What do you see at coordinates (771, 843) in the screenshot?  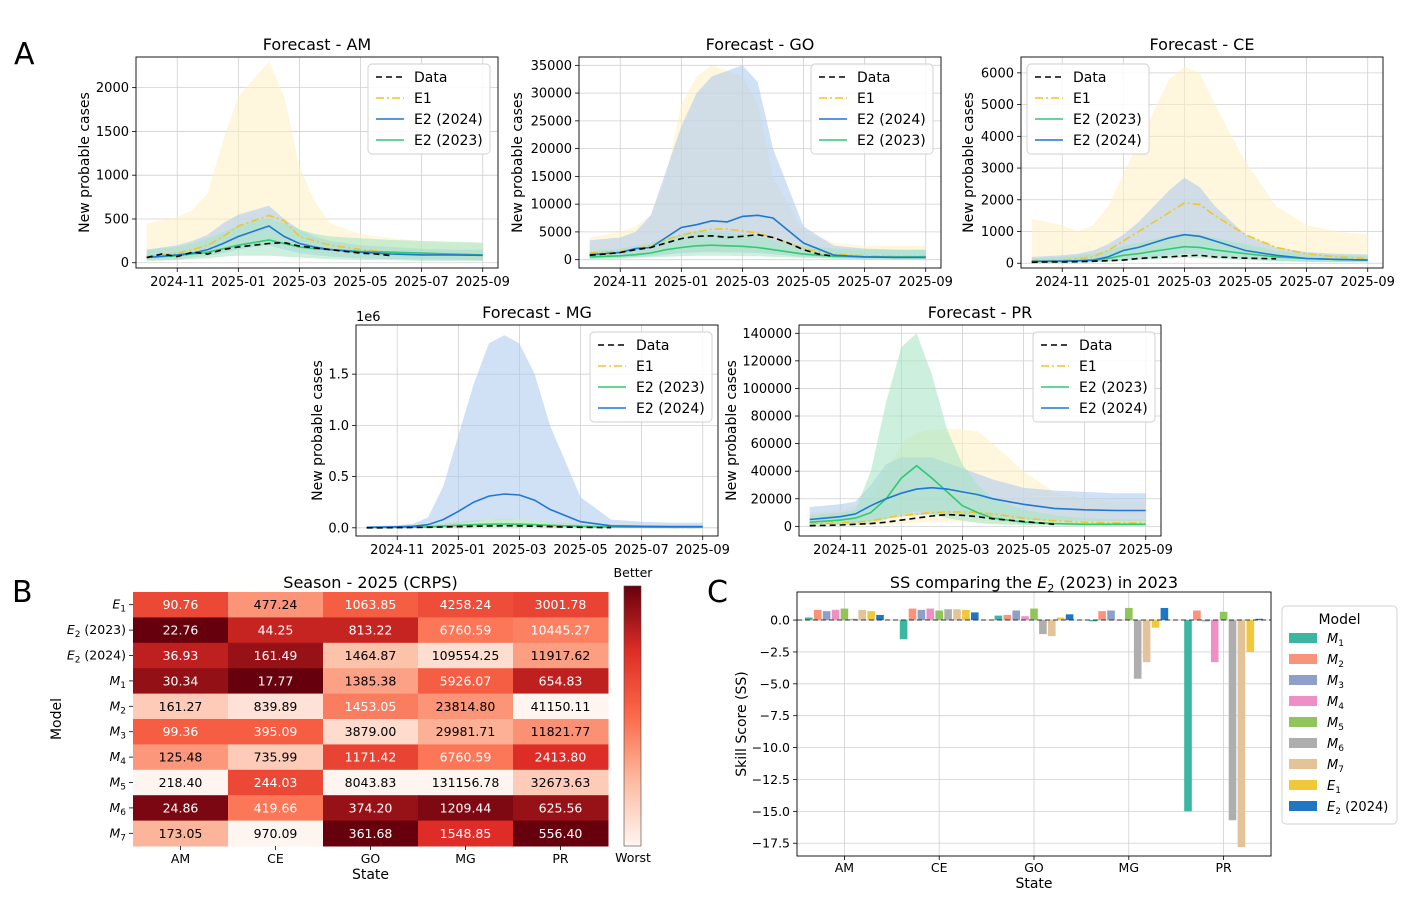 I see `y-tick-label: −17.5` at bounding box center [771, 843].